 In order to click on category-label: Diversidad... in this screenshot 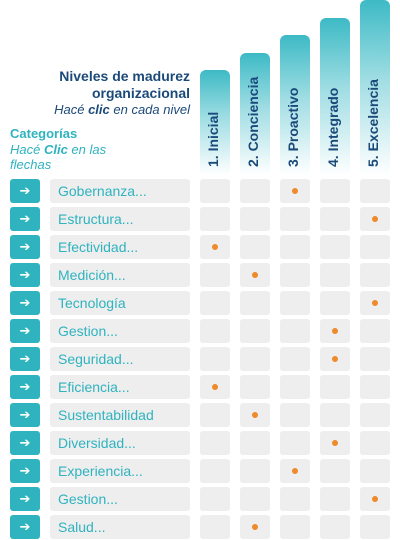, I will do `click(120, 443)`.